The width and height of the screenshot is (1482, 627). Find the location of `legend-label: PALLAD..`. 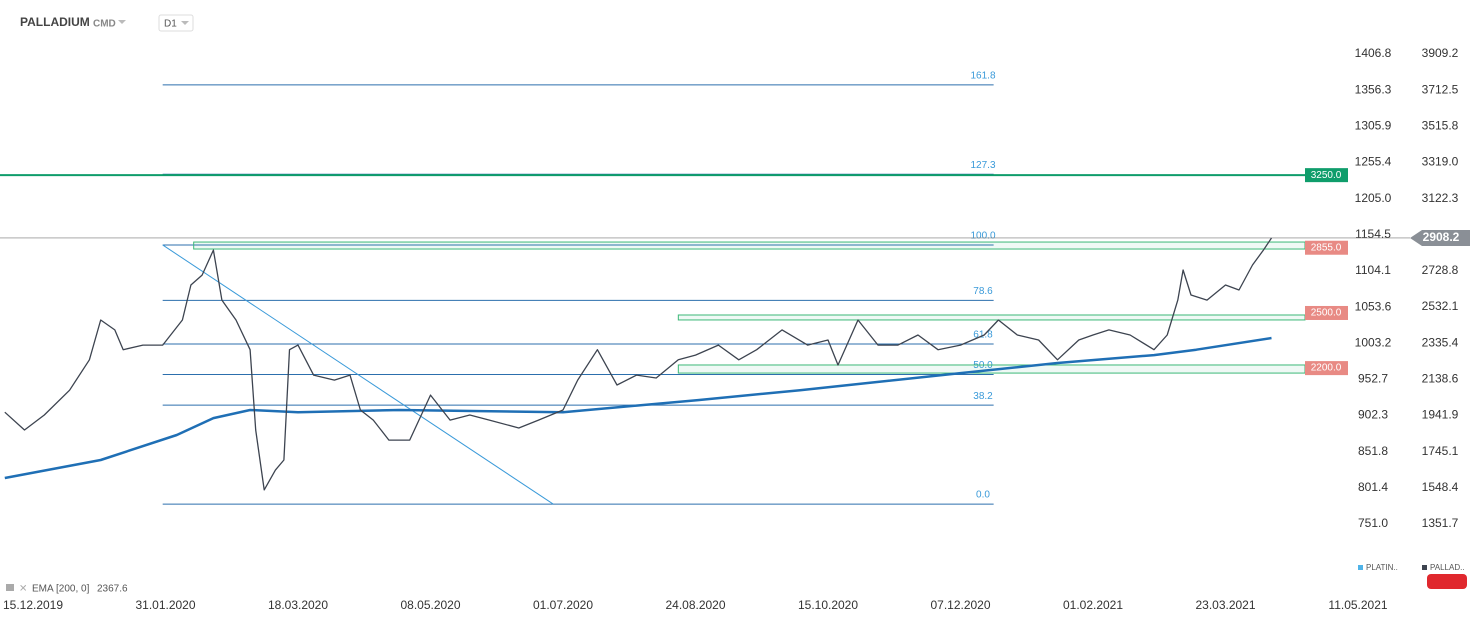

legend-label: PALLAD.. is located at coordinates (1447, 567).